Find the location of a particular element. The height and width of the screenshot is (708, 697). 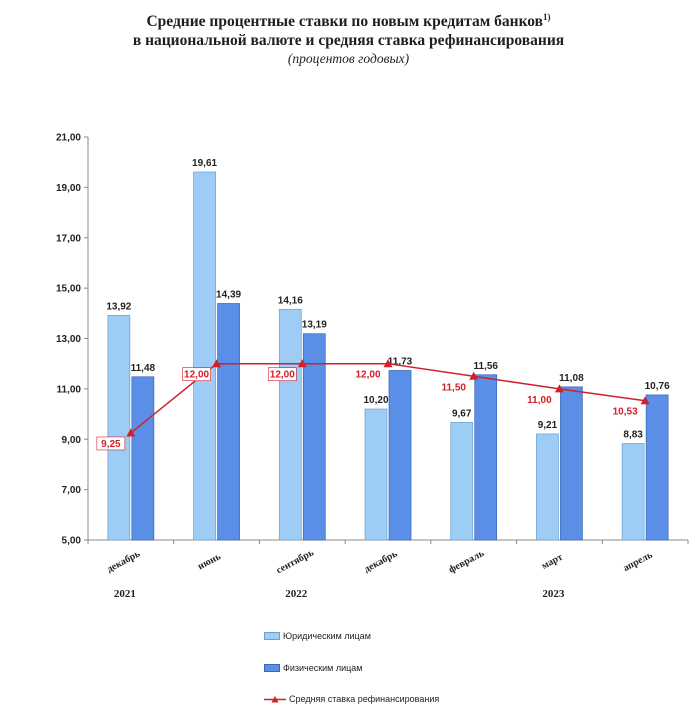

year-label: 2023 is located at coordinates (553, 594).